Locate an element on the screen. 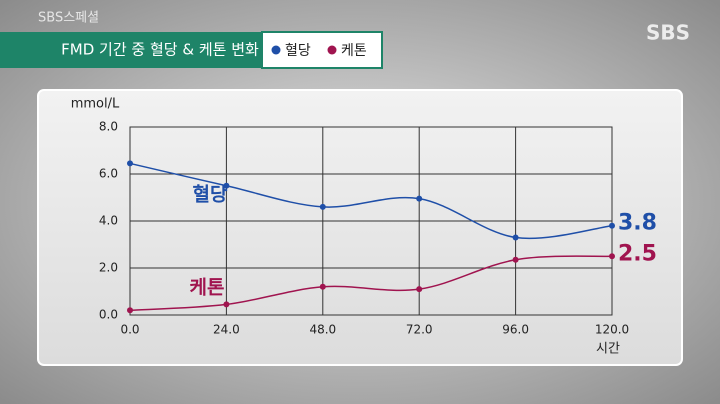 This screenshot has height=404, width=720. x-tick-label: 24.0 is located at coordinates (226, 330).